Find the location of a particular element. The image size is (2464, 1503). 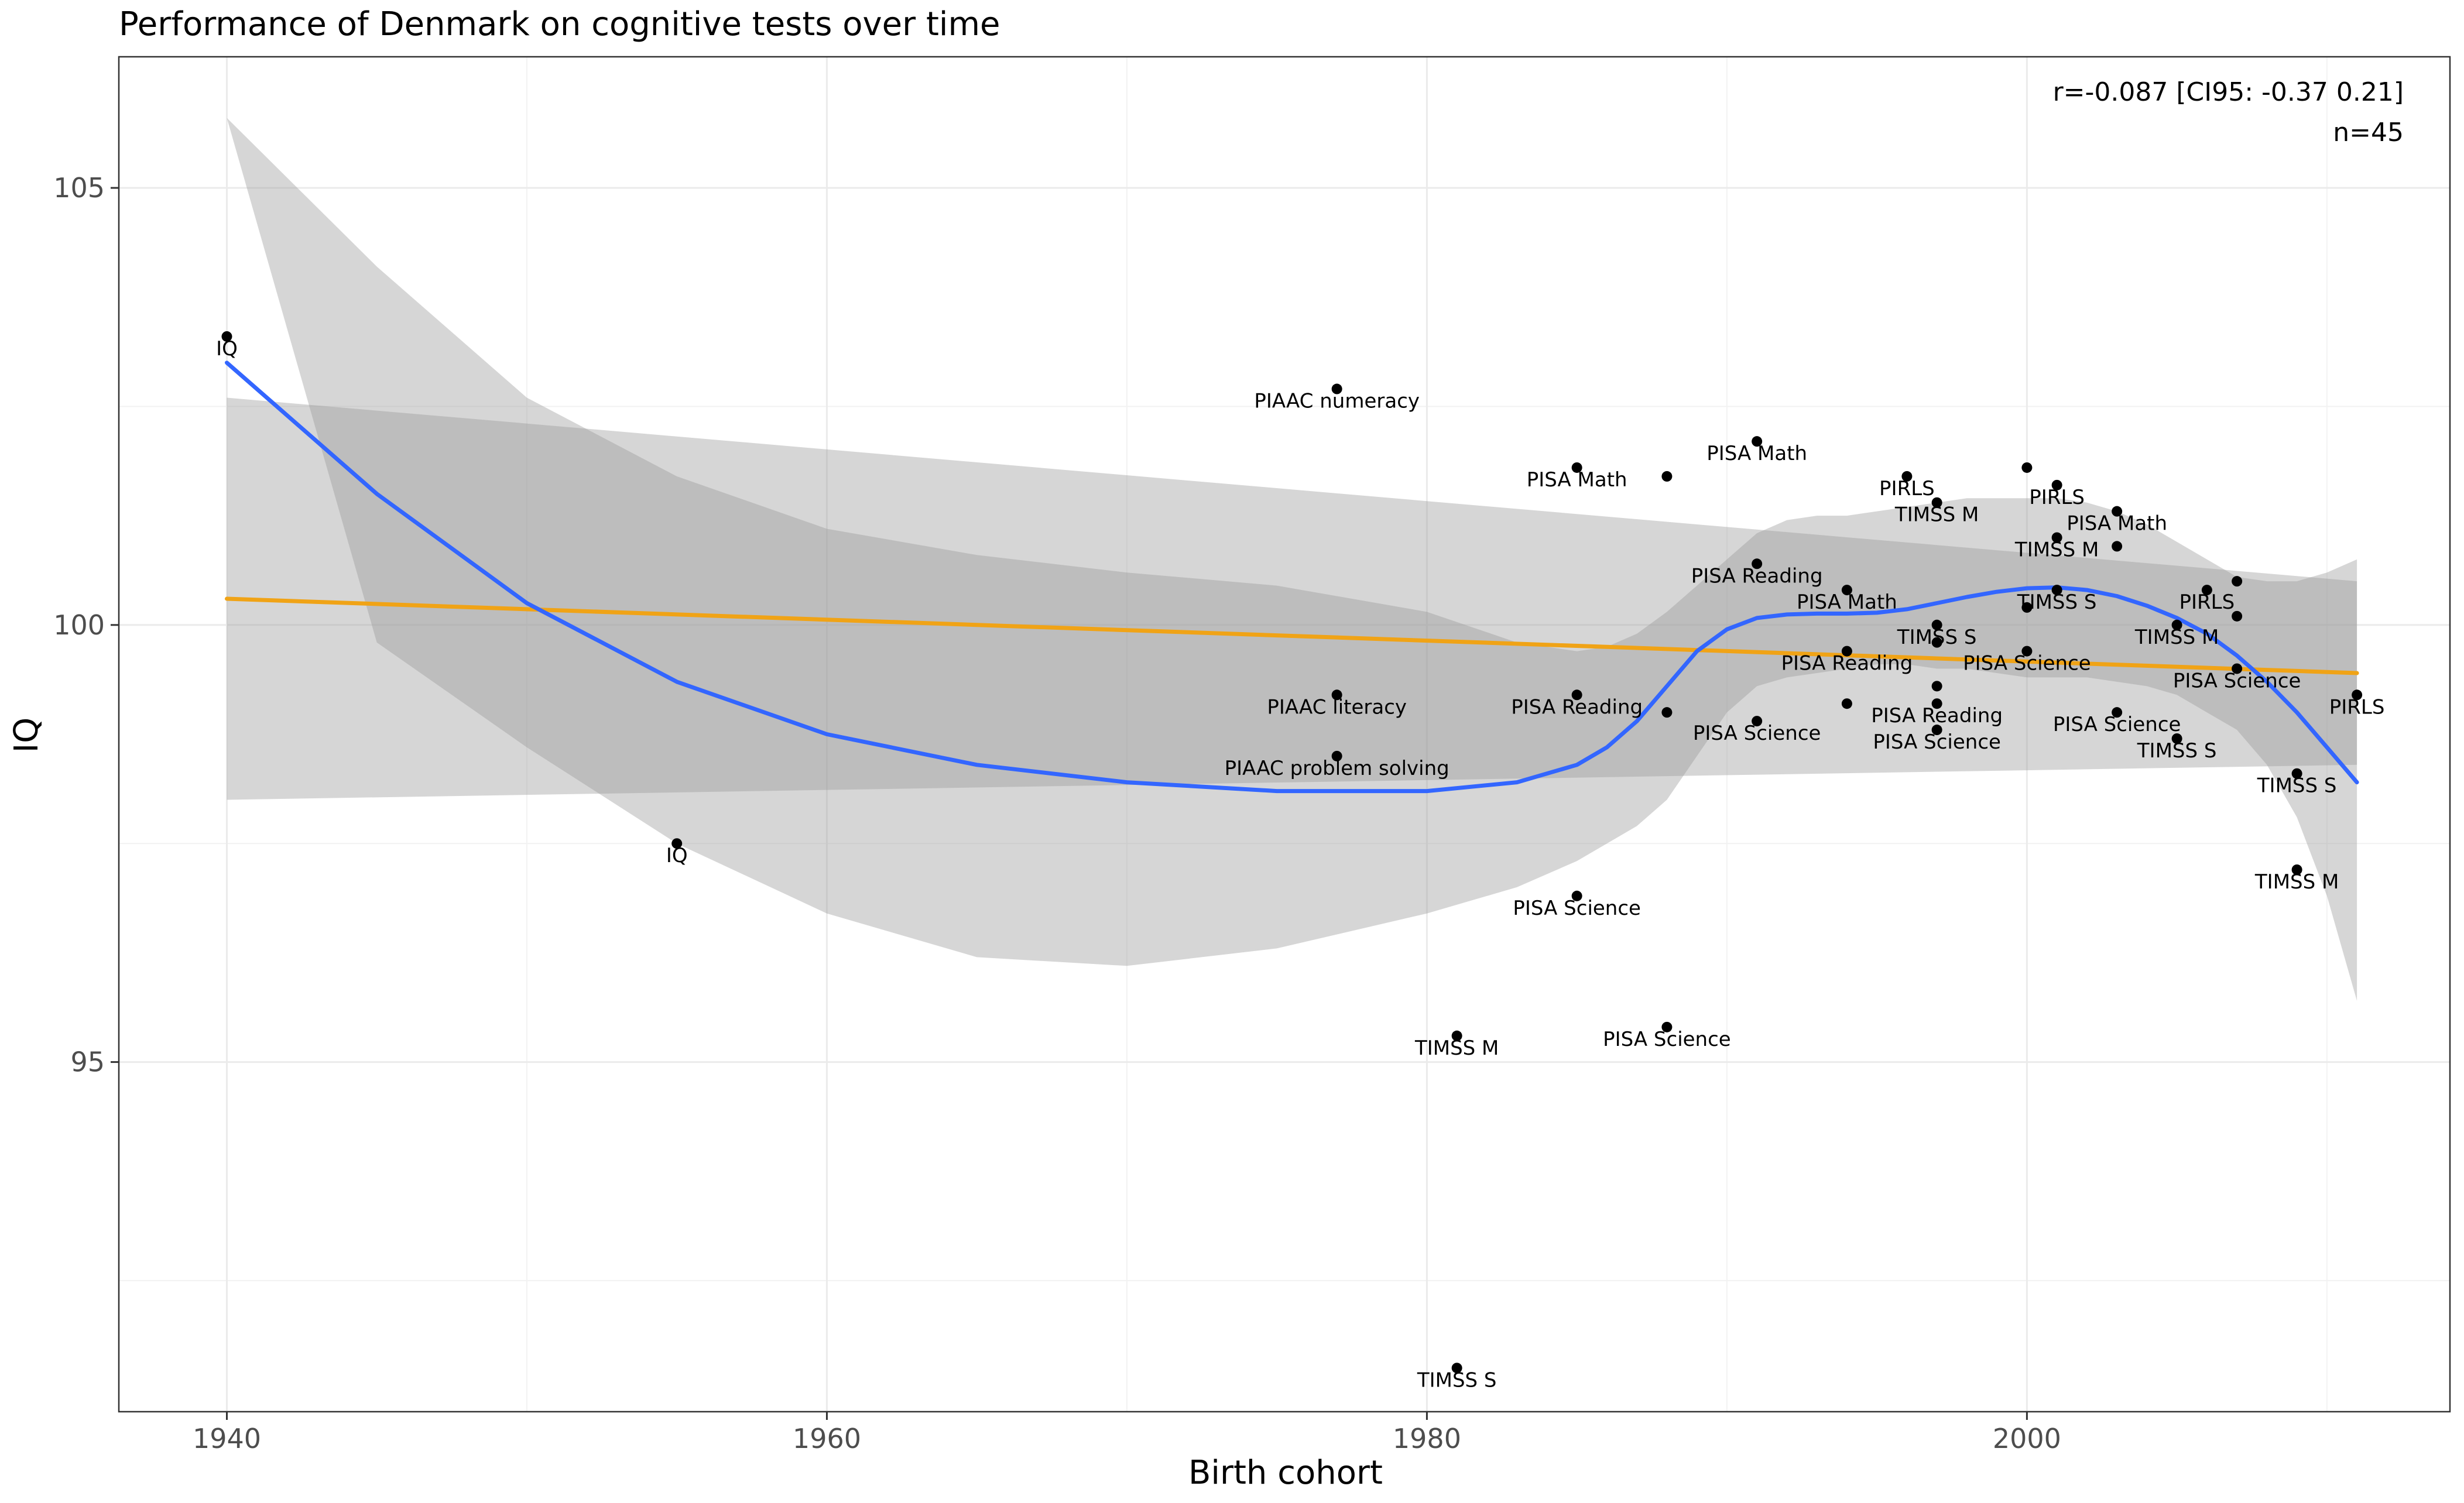

point-label: PIAAC literacy is located at coordinates (1337, 707).